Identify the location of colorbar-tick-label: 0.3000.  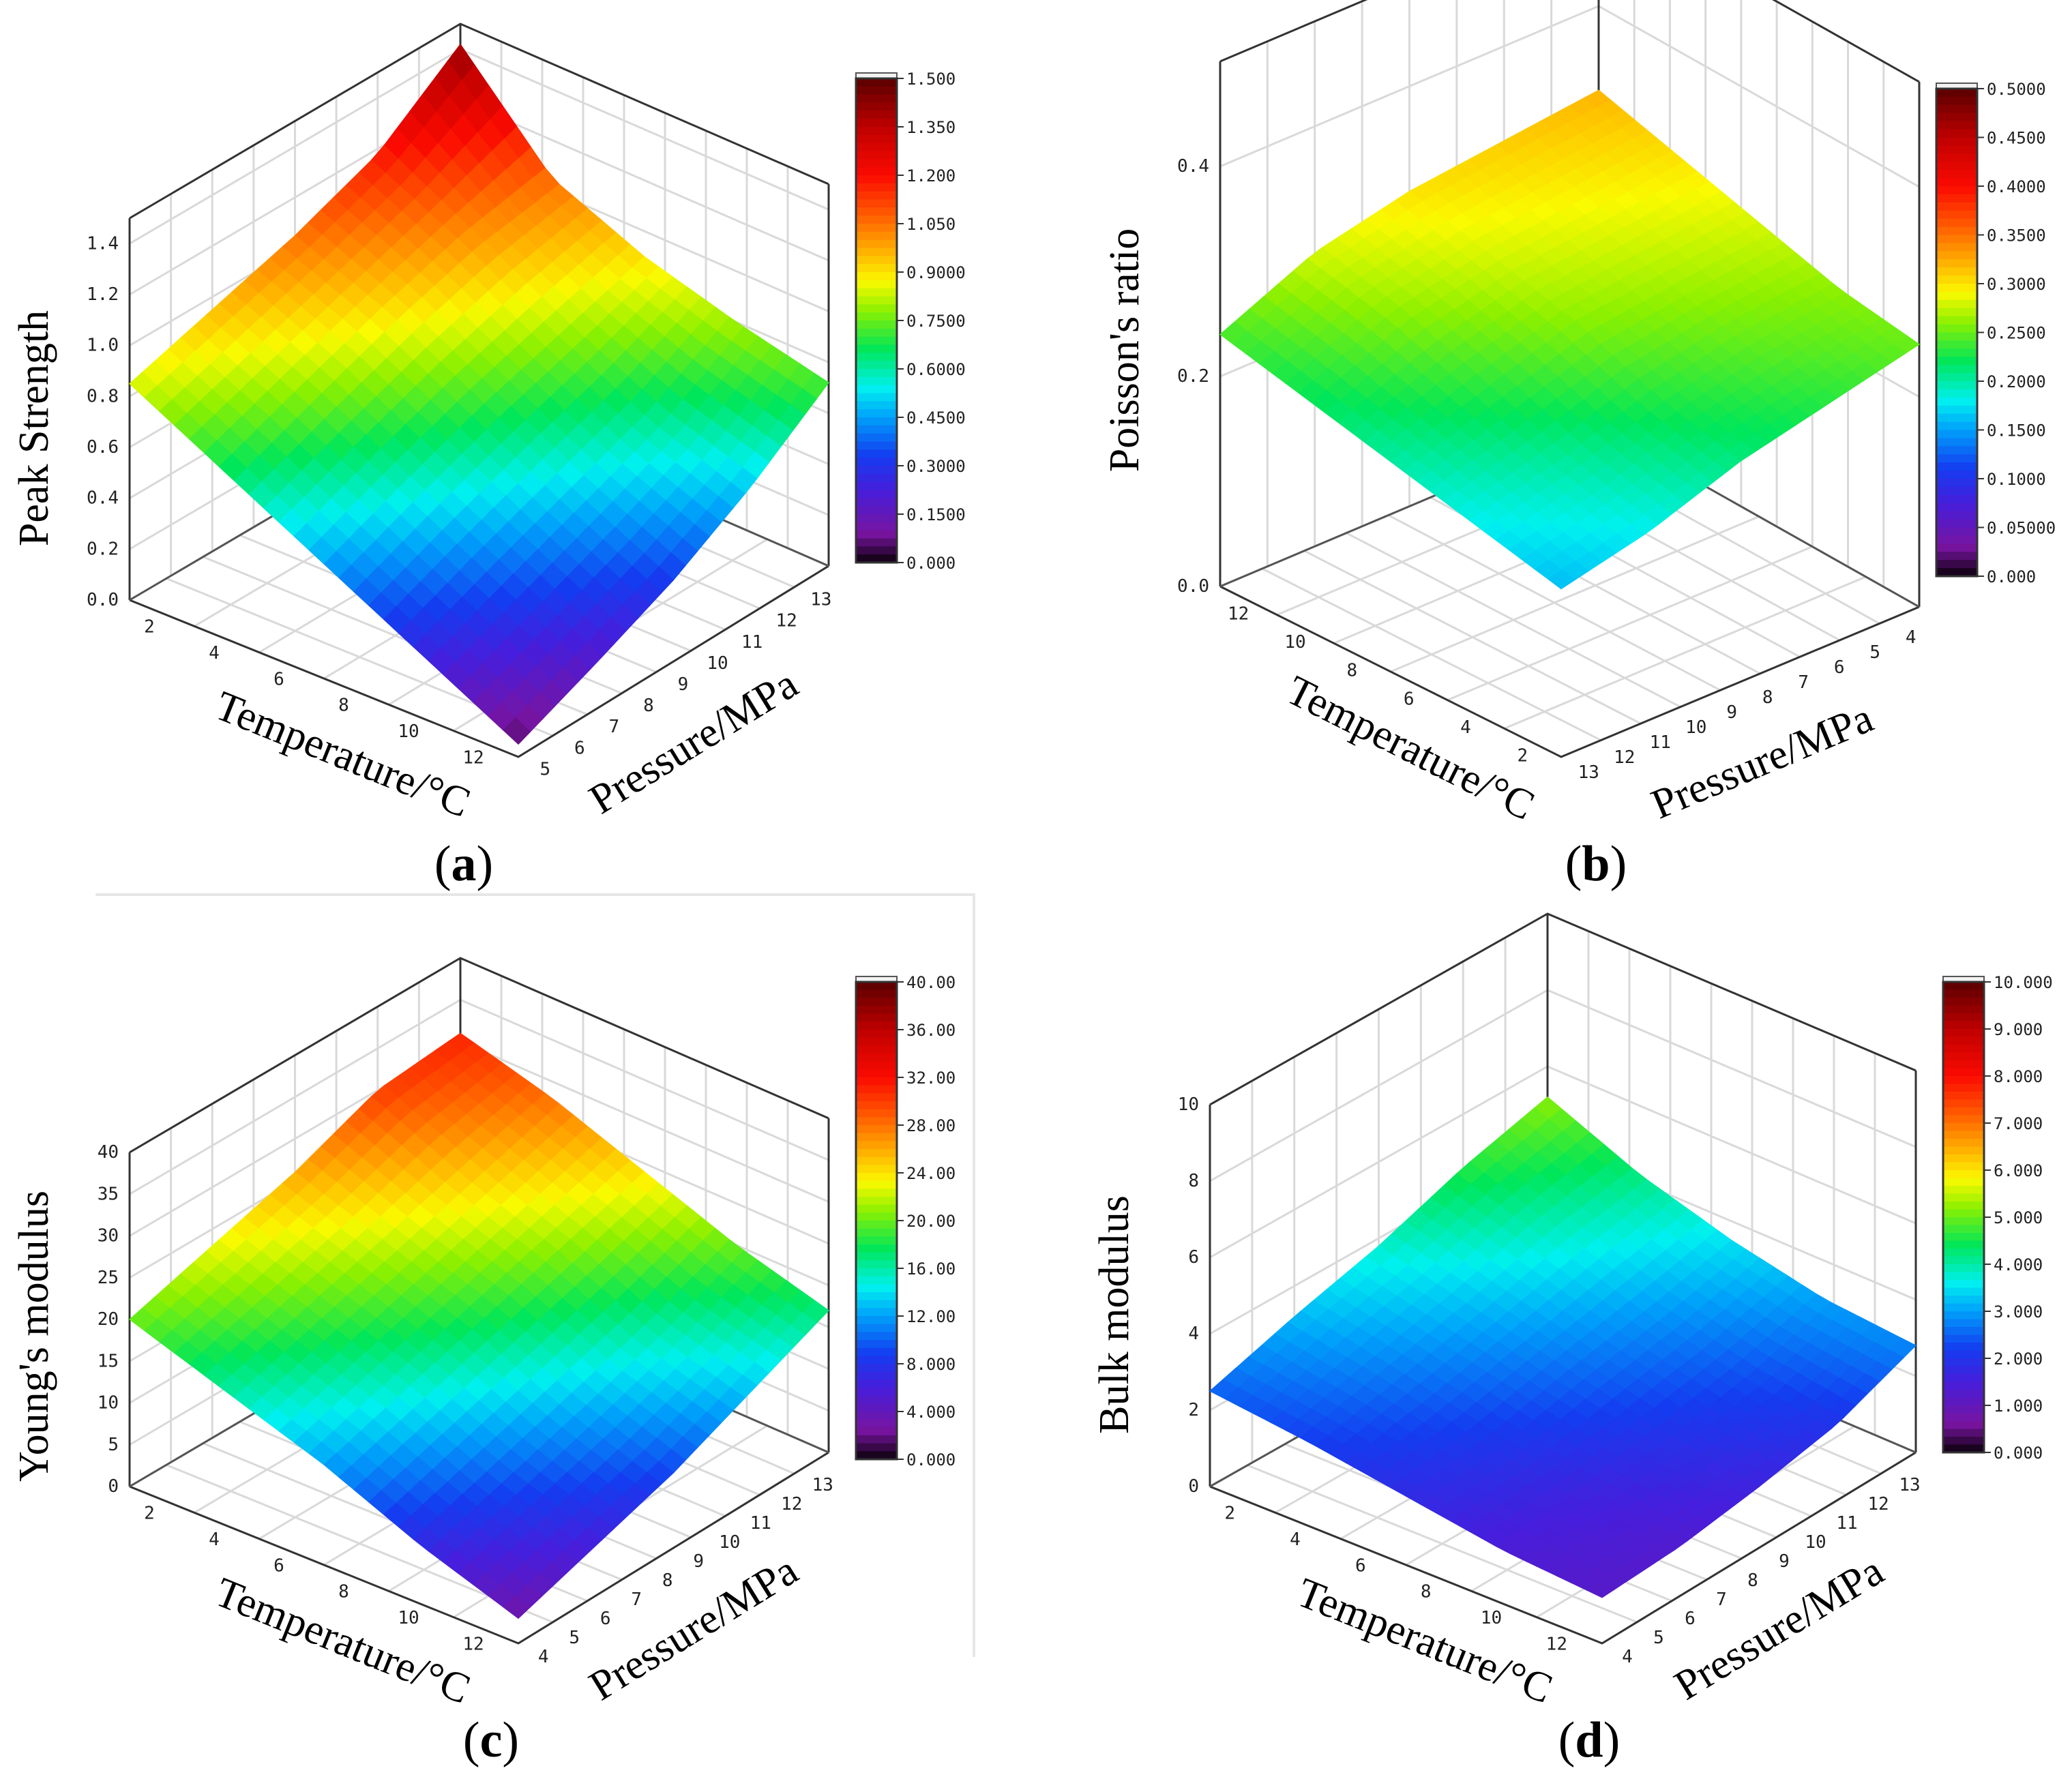
(936, 466).